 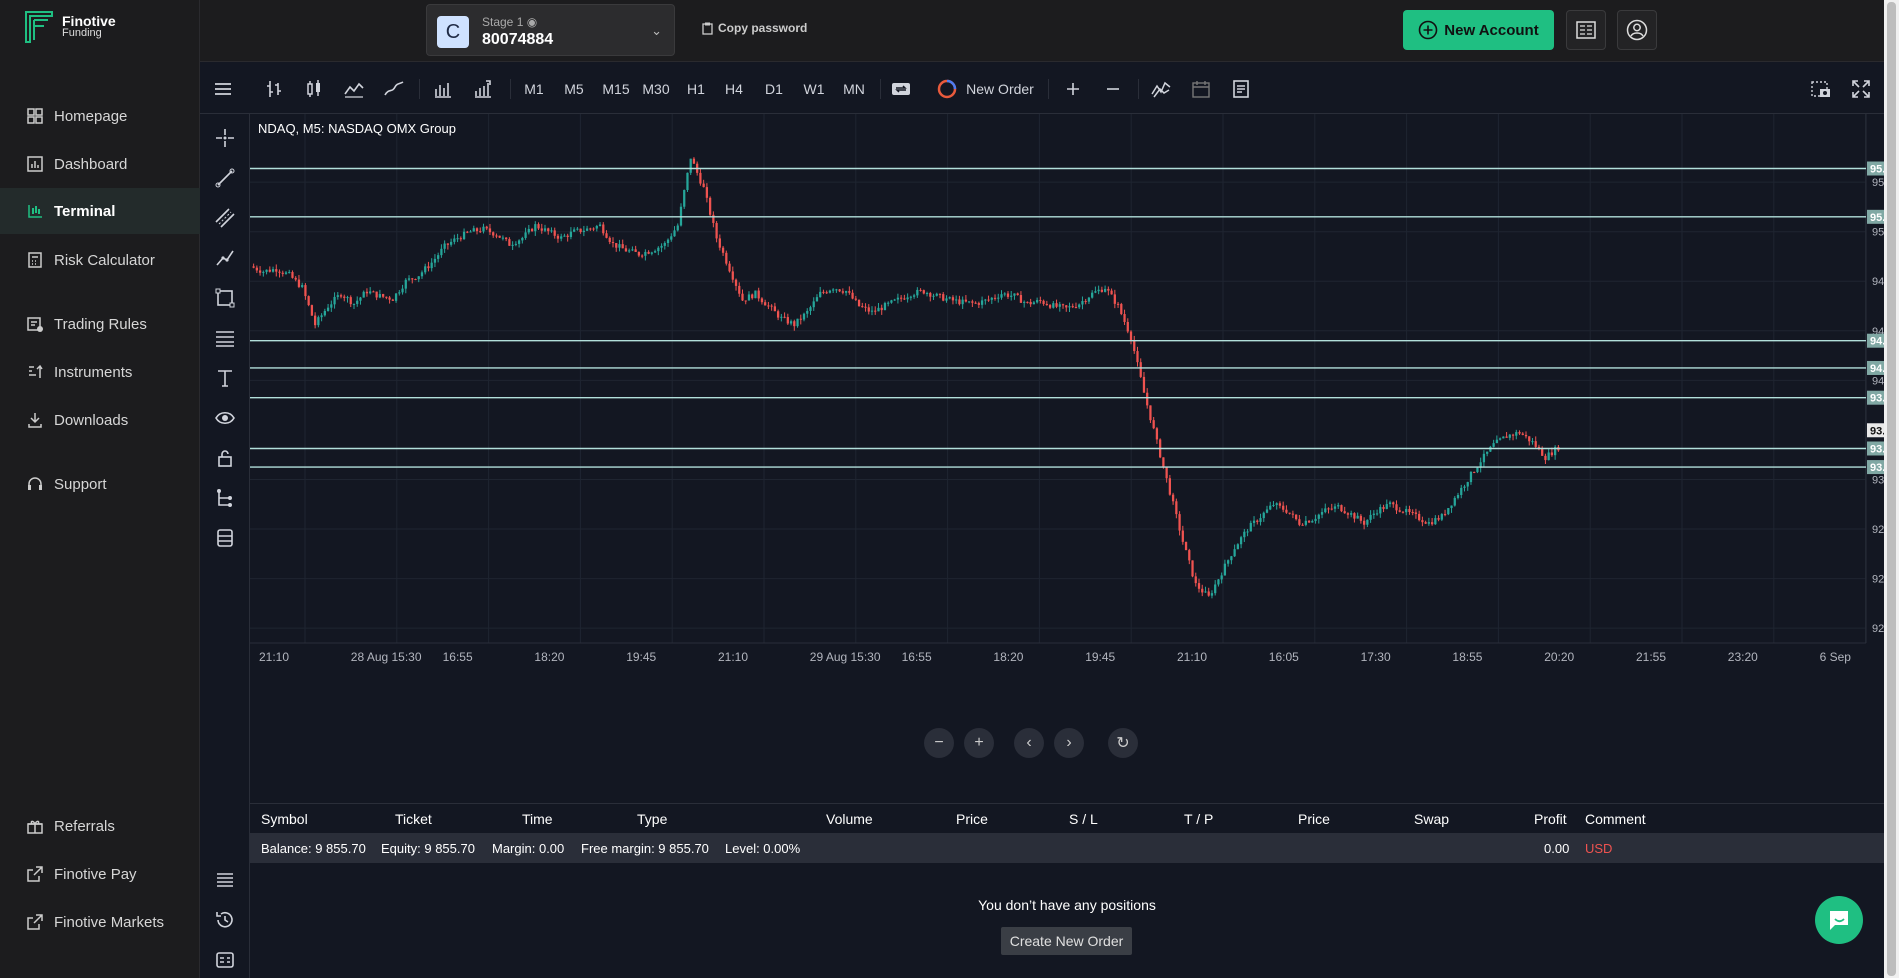 What do you see at coordinates (354, 88) in the screenshot?
I see `chart-type-area-button` at bounding box center [354, 88].